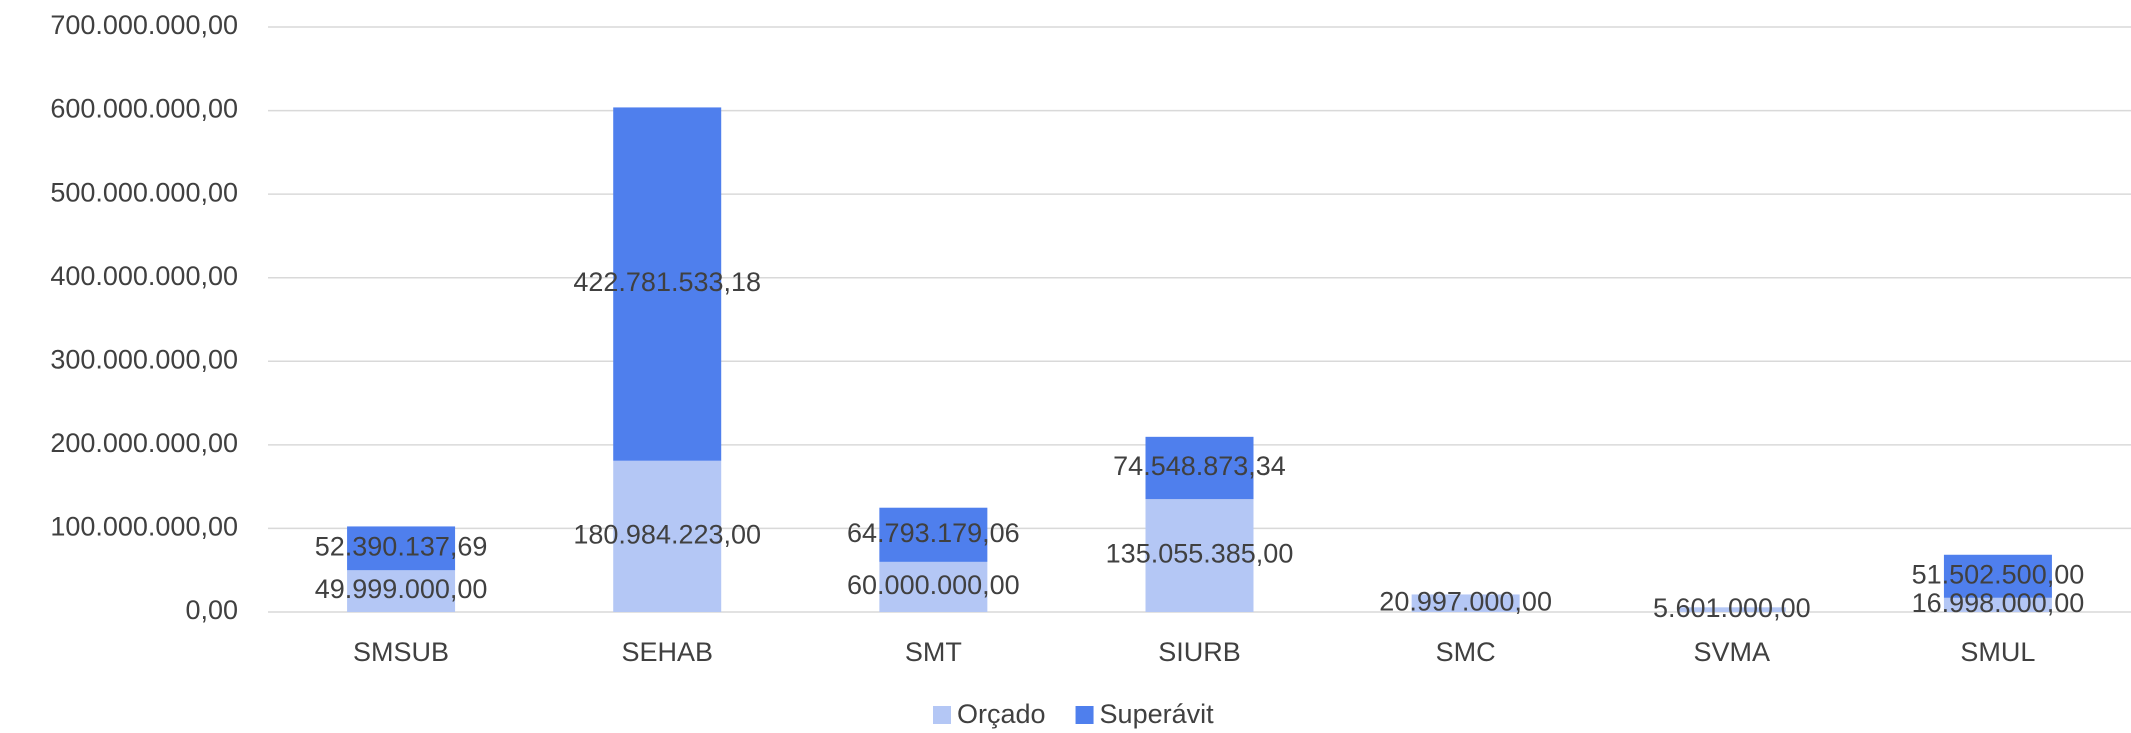  What do you see at coordinates (1997, 652) in the screenshot?
I see `x-tick-label: SMUL` at bounding box center [1997, 652].